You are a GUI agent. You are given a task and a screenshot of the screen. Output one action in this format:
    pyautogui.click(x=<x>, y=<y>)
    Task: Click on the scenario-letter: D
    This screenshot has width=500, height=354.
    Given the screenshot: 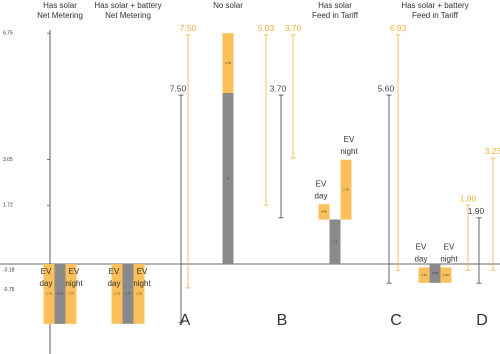 What is the action you would take?
    pyautogui.click(x=482, y=320)
    